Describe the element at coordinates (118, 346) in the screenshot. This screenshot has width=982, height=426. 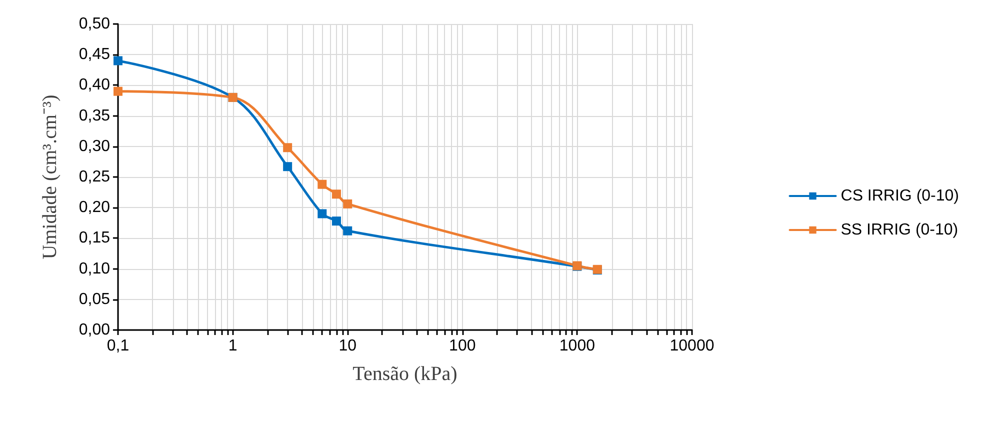
I see `x-tick-label: 0,1` at that location.